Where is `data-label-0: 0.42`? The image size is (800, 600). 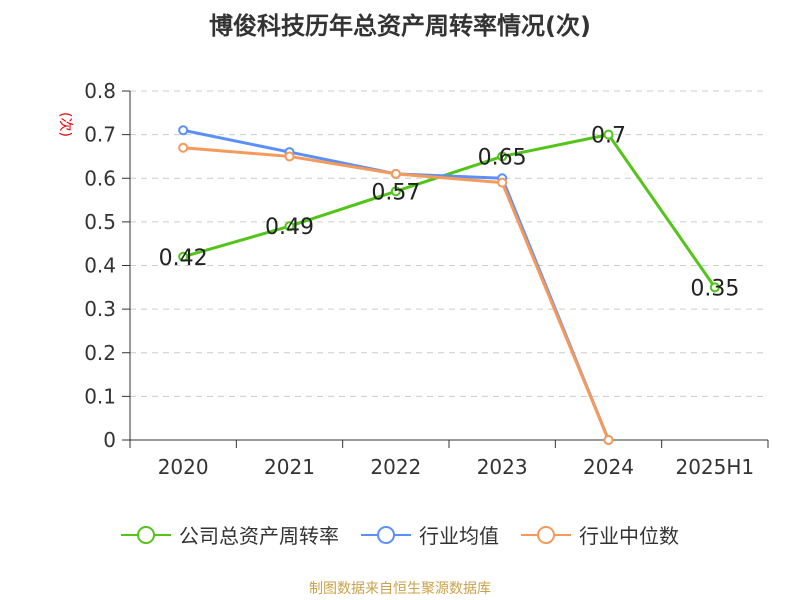 data-label-0: 0.42 is located at coordinates (183, 258).